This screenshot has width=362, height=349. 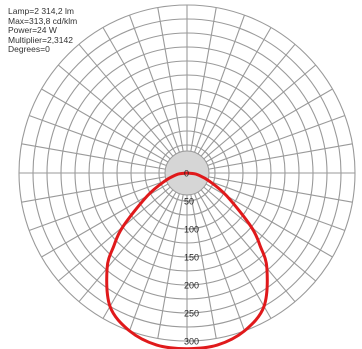 What do you see at coordinates (191, 286) in the screenshot?
I see `radial-tick-label-200: 200` at bounding box center [191, 286].